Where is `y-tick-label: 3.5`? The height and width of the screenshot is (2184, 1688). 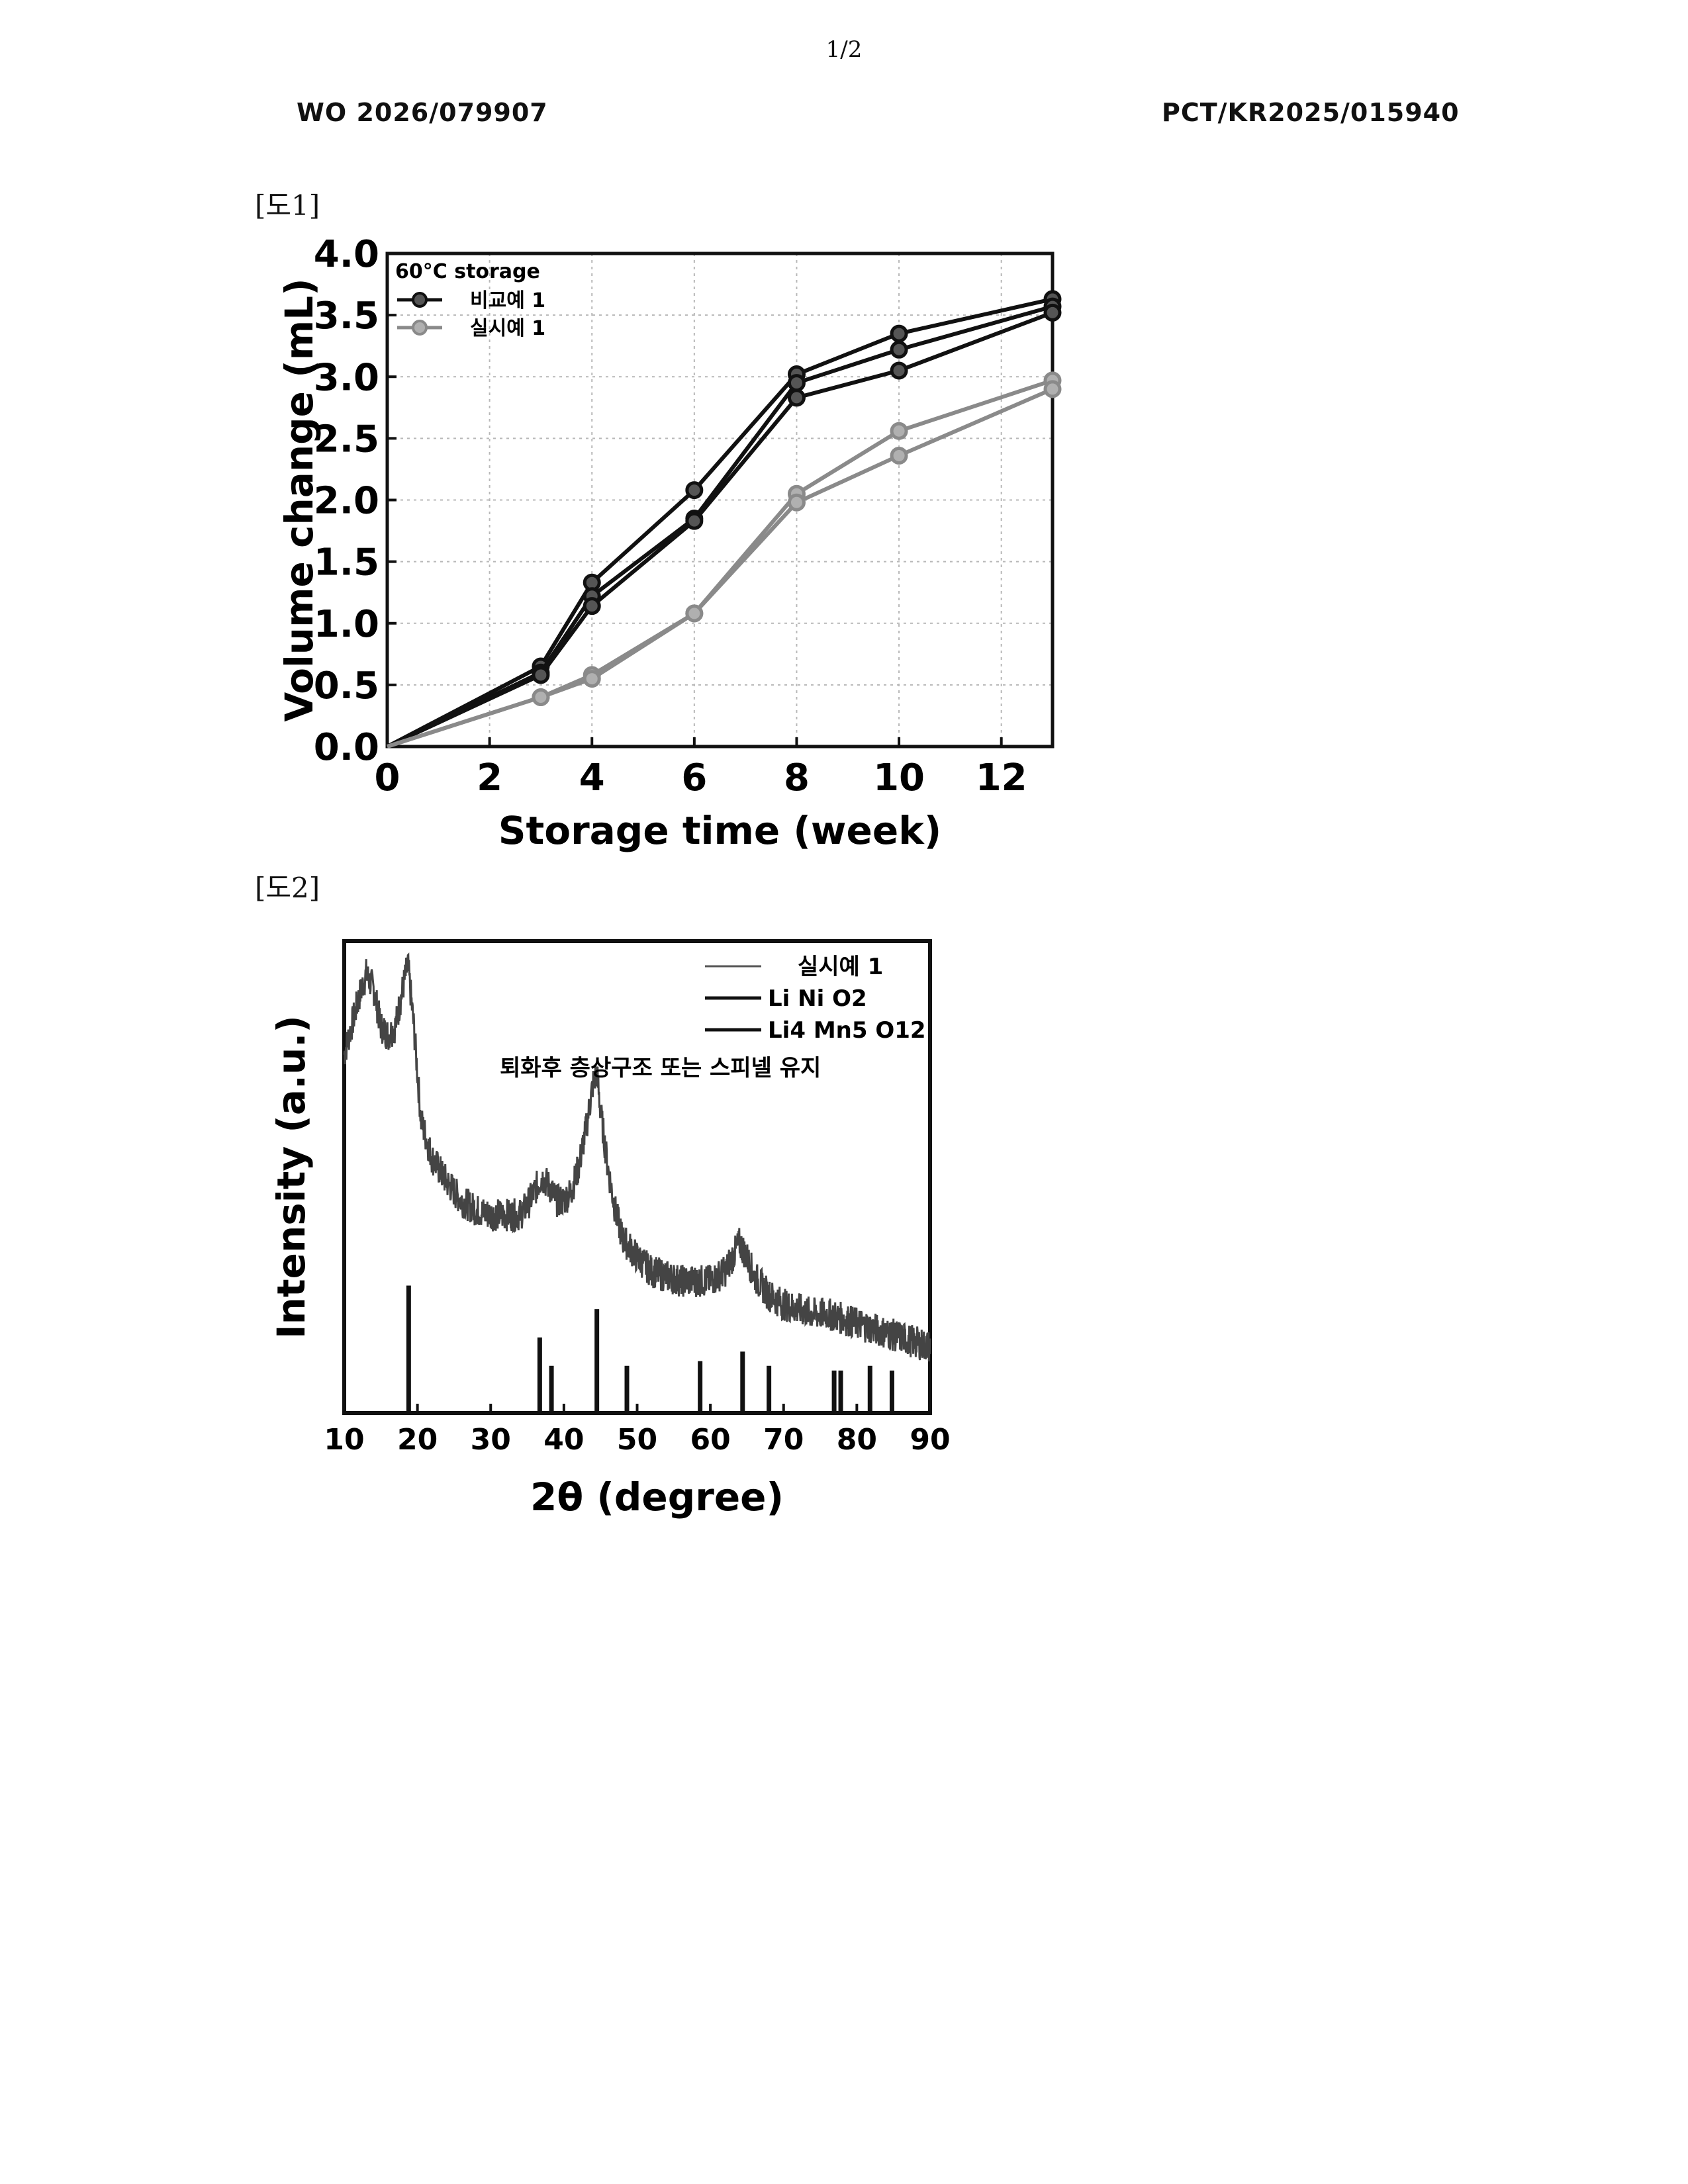 y-tick-label: 3.5 is located at coordinates (346, 316).